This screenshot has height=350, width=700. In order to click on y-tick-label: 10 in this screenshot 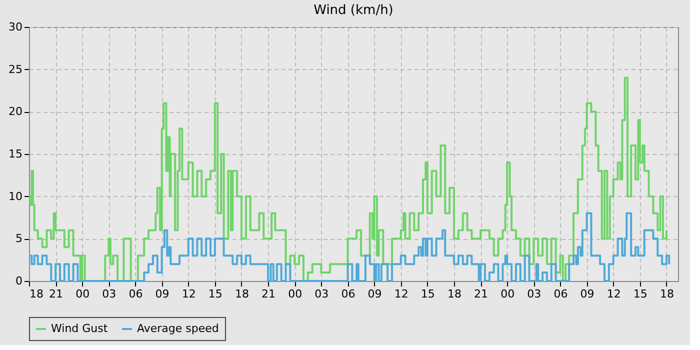, I will do `click(15, 196)`.